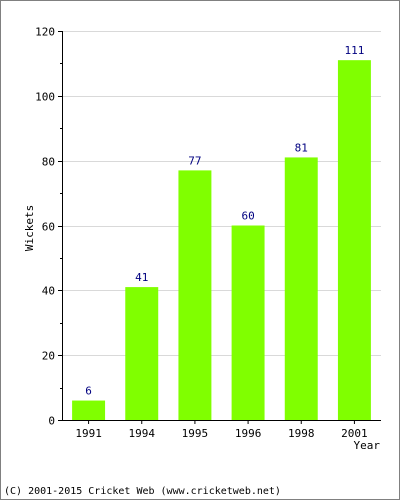  What do you see at coordinates (88, 391) in the screenshot?
I see `data-label: 6` at bounding box center [88, 391].